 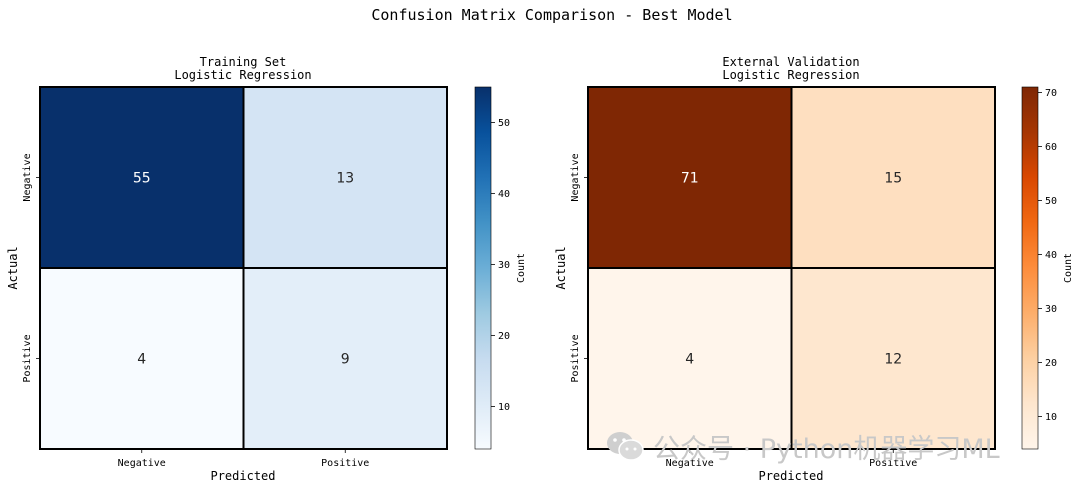 What do you see at coordinates (826, 449) in the screenshot?
I see `watermark-text: 公众号 · Python机器学习ML` at bounding box center [826, 449].